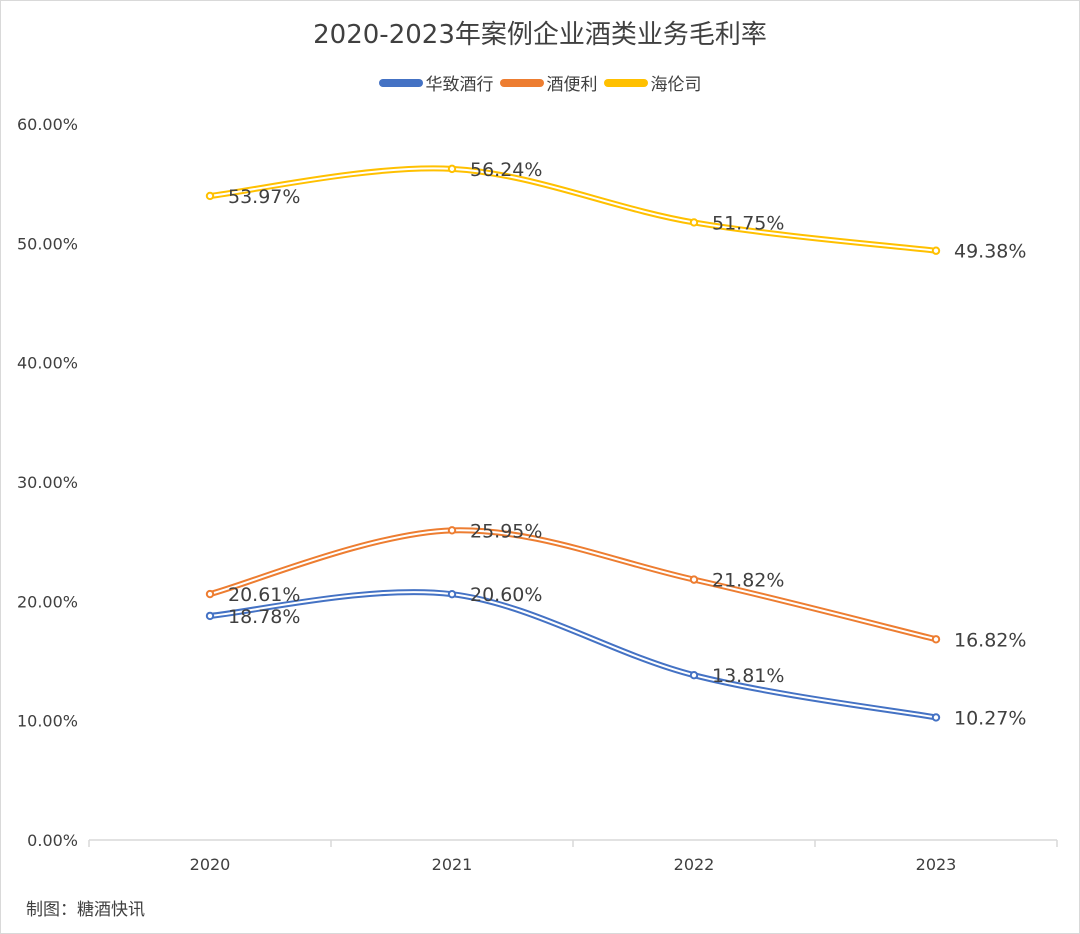  I want to click on legend-label-helens: 海伦司, so click(676, 85).